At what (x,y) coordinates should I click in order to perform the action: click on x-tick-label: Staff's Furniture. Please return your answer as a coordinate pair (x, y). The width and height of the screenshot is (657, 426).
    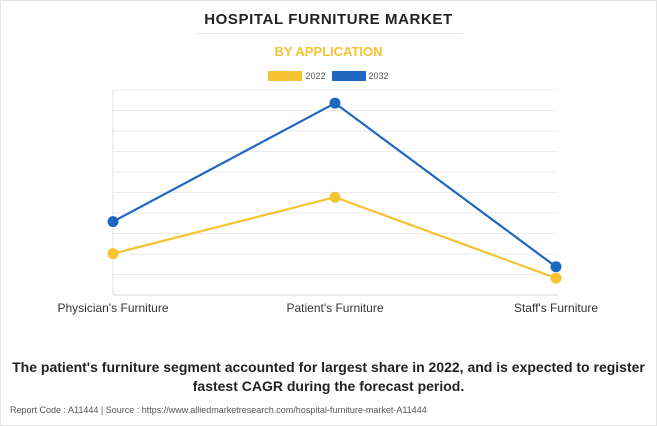
    Looking at the image, I should click on (556, 308).